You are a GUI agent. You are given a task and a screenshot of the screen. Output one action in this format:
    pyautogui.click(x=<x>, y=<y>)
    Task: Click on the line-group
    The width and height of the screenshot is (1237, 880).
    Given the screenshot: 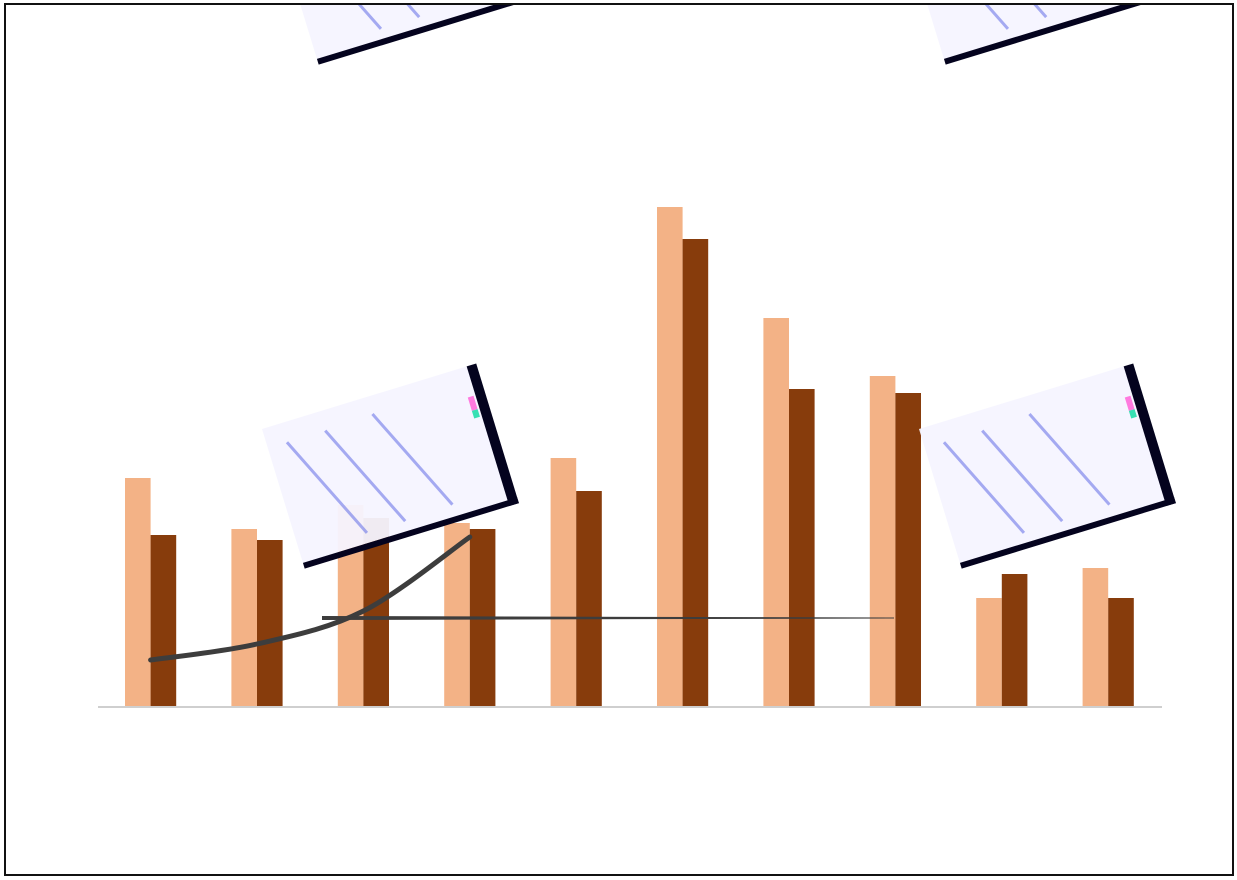 What is the action you would take?
    pyautogui.click(x=521, y=598)
    